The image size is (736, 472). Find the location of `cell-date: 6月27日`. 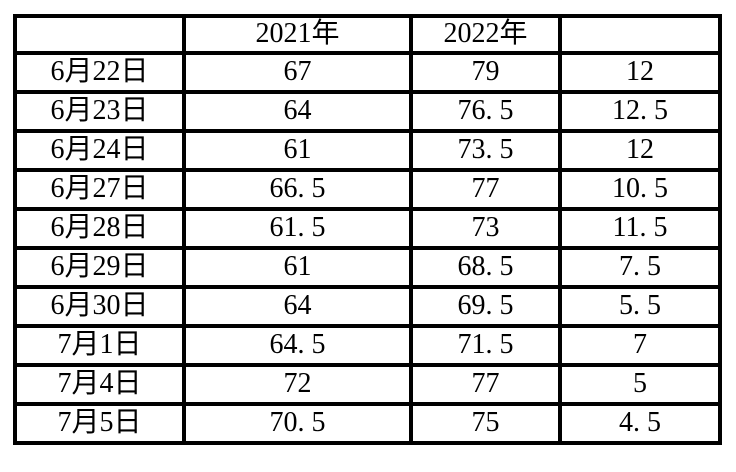

cell-date: 6月27日 is located at coordinates (99, 189).